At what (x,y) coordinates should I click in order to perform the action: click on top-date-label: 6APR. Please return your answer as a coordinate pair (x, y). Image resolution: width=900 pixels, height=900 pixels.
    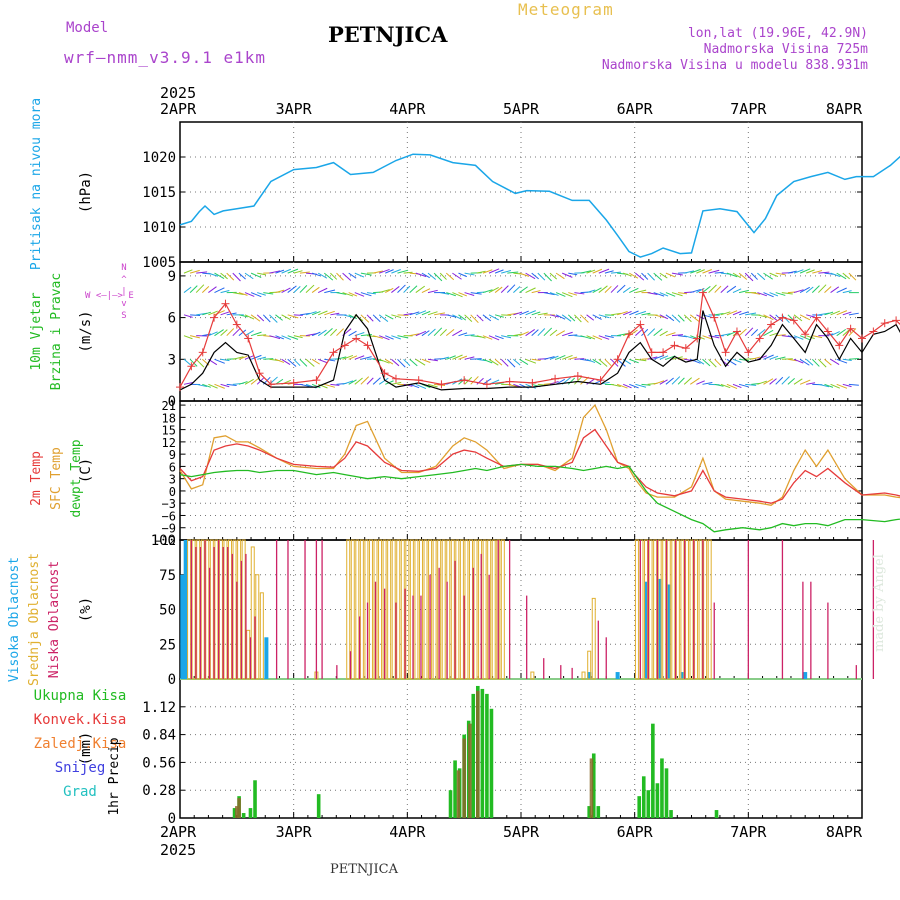
    Looking at the image, I should click on (635, 109).